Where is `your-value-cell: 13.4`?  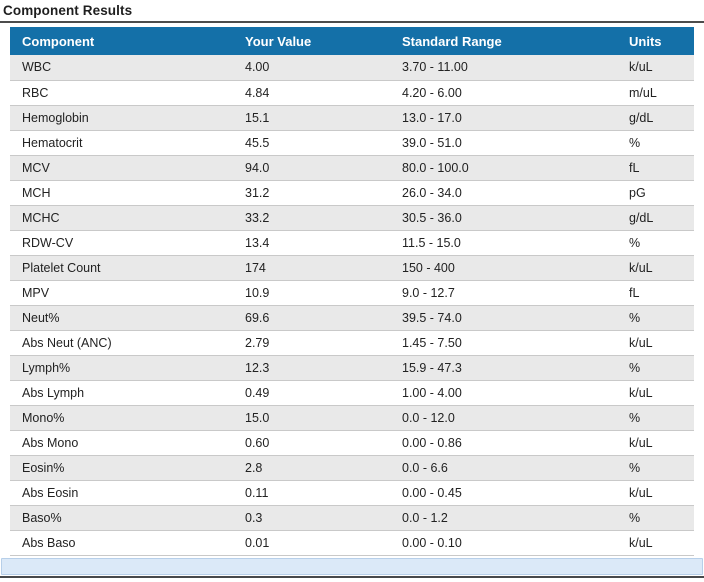 your-value-cell: 13.4 is located at coordinates (311, 243).